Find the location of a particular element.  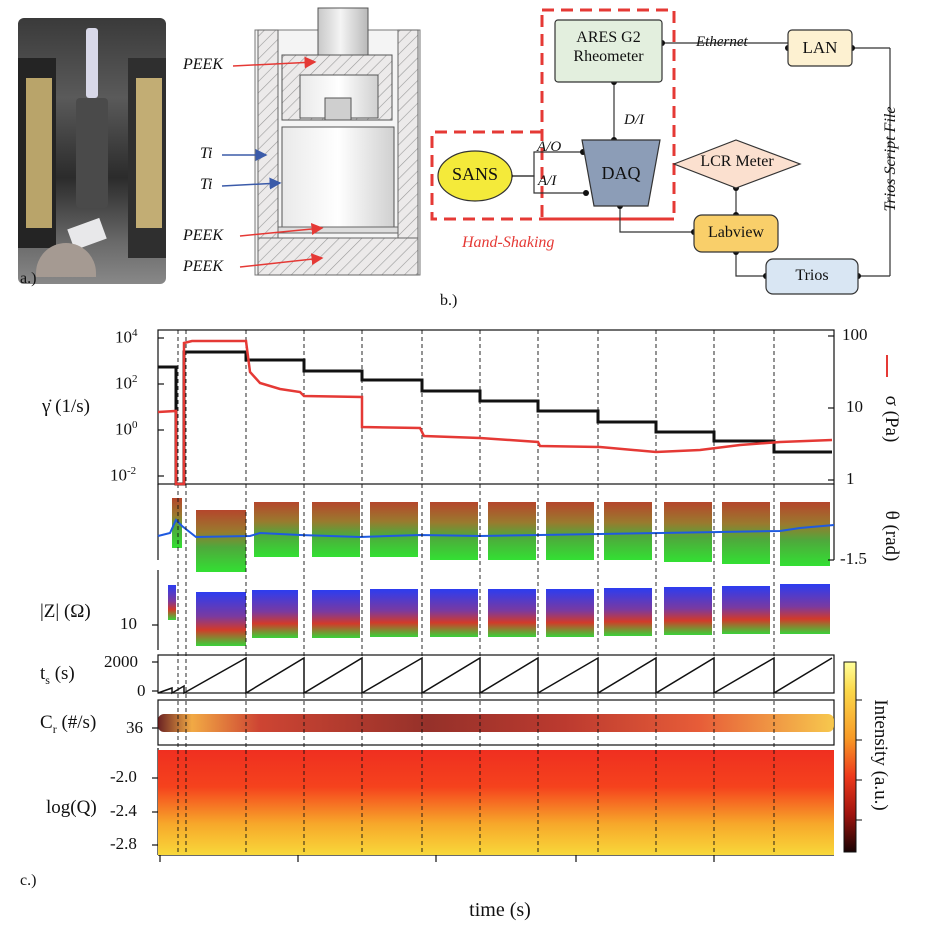

dashed-box-handshaking is located at coordinates (552, 175).